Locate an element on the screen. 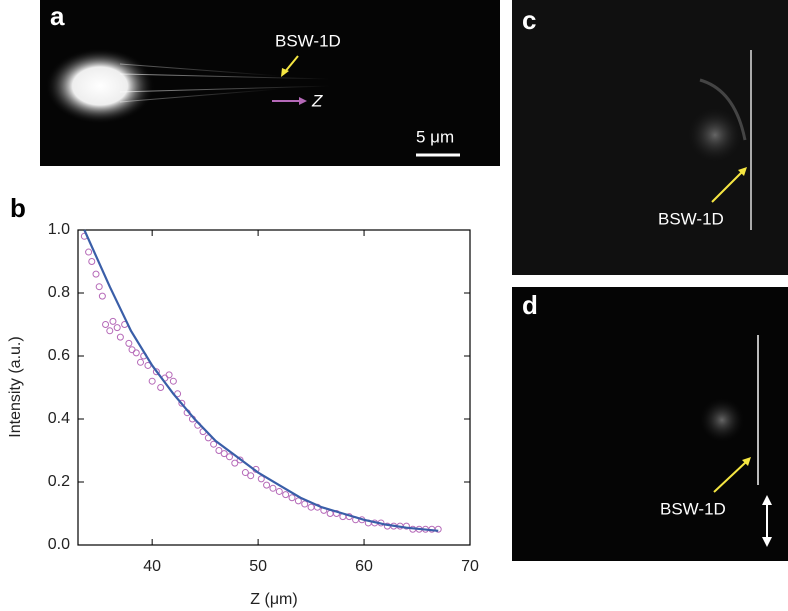 The image size is (788, 611). panel-label: a is located at coordinates (57, 16).